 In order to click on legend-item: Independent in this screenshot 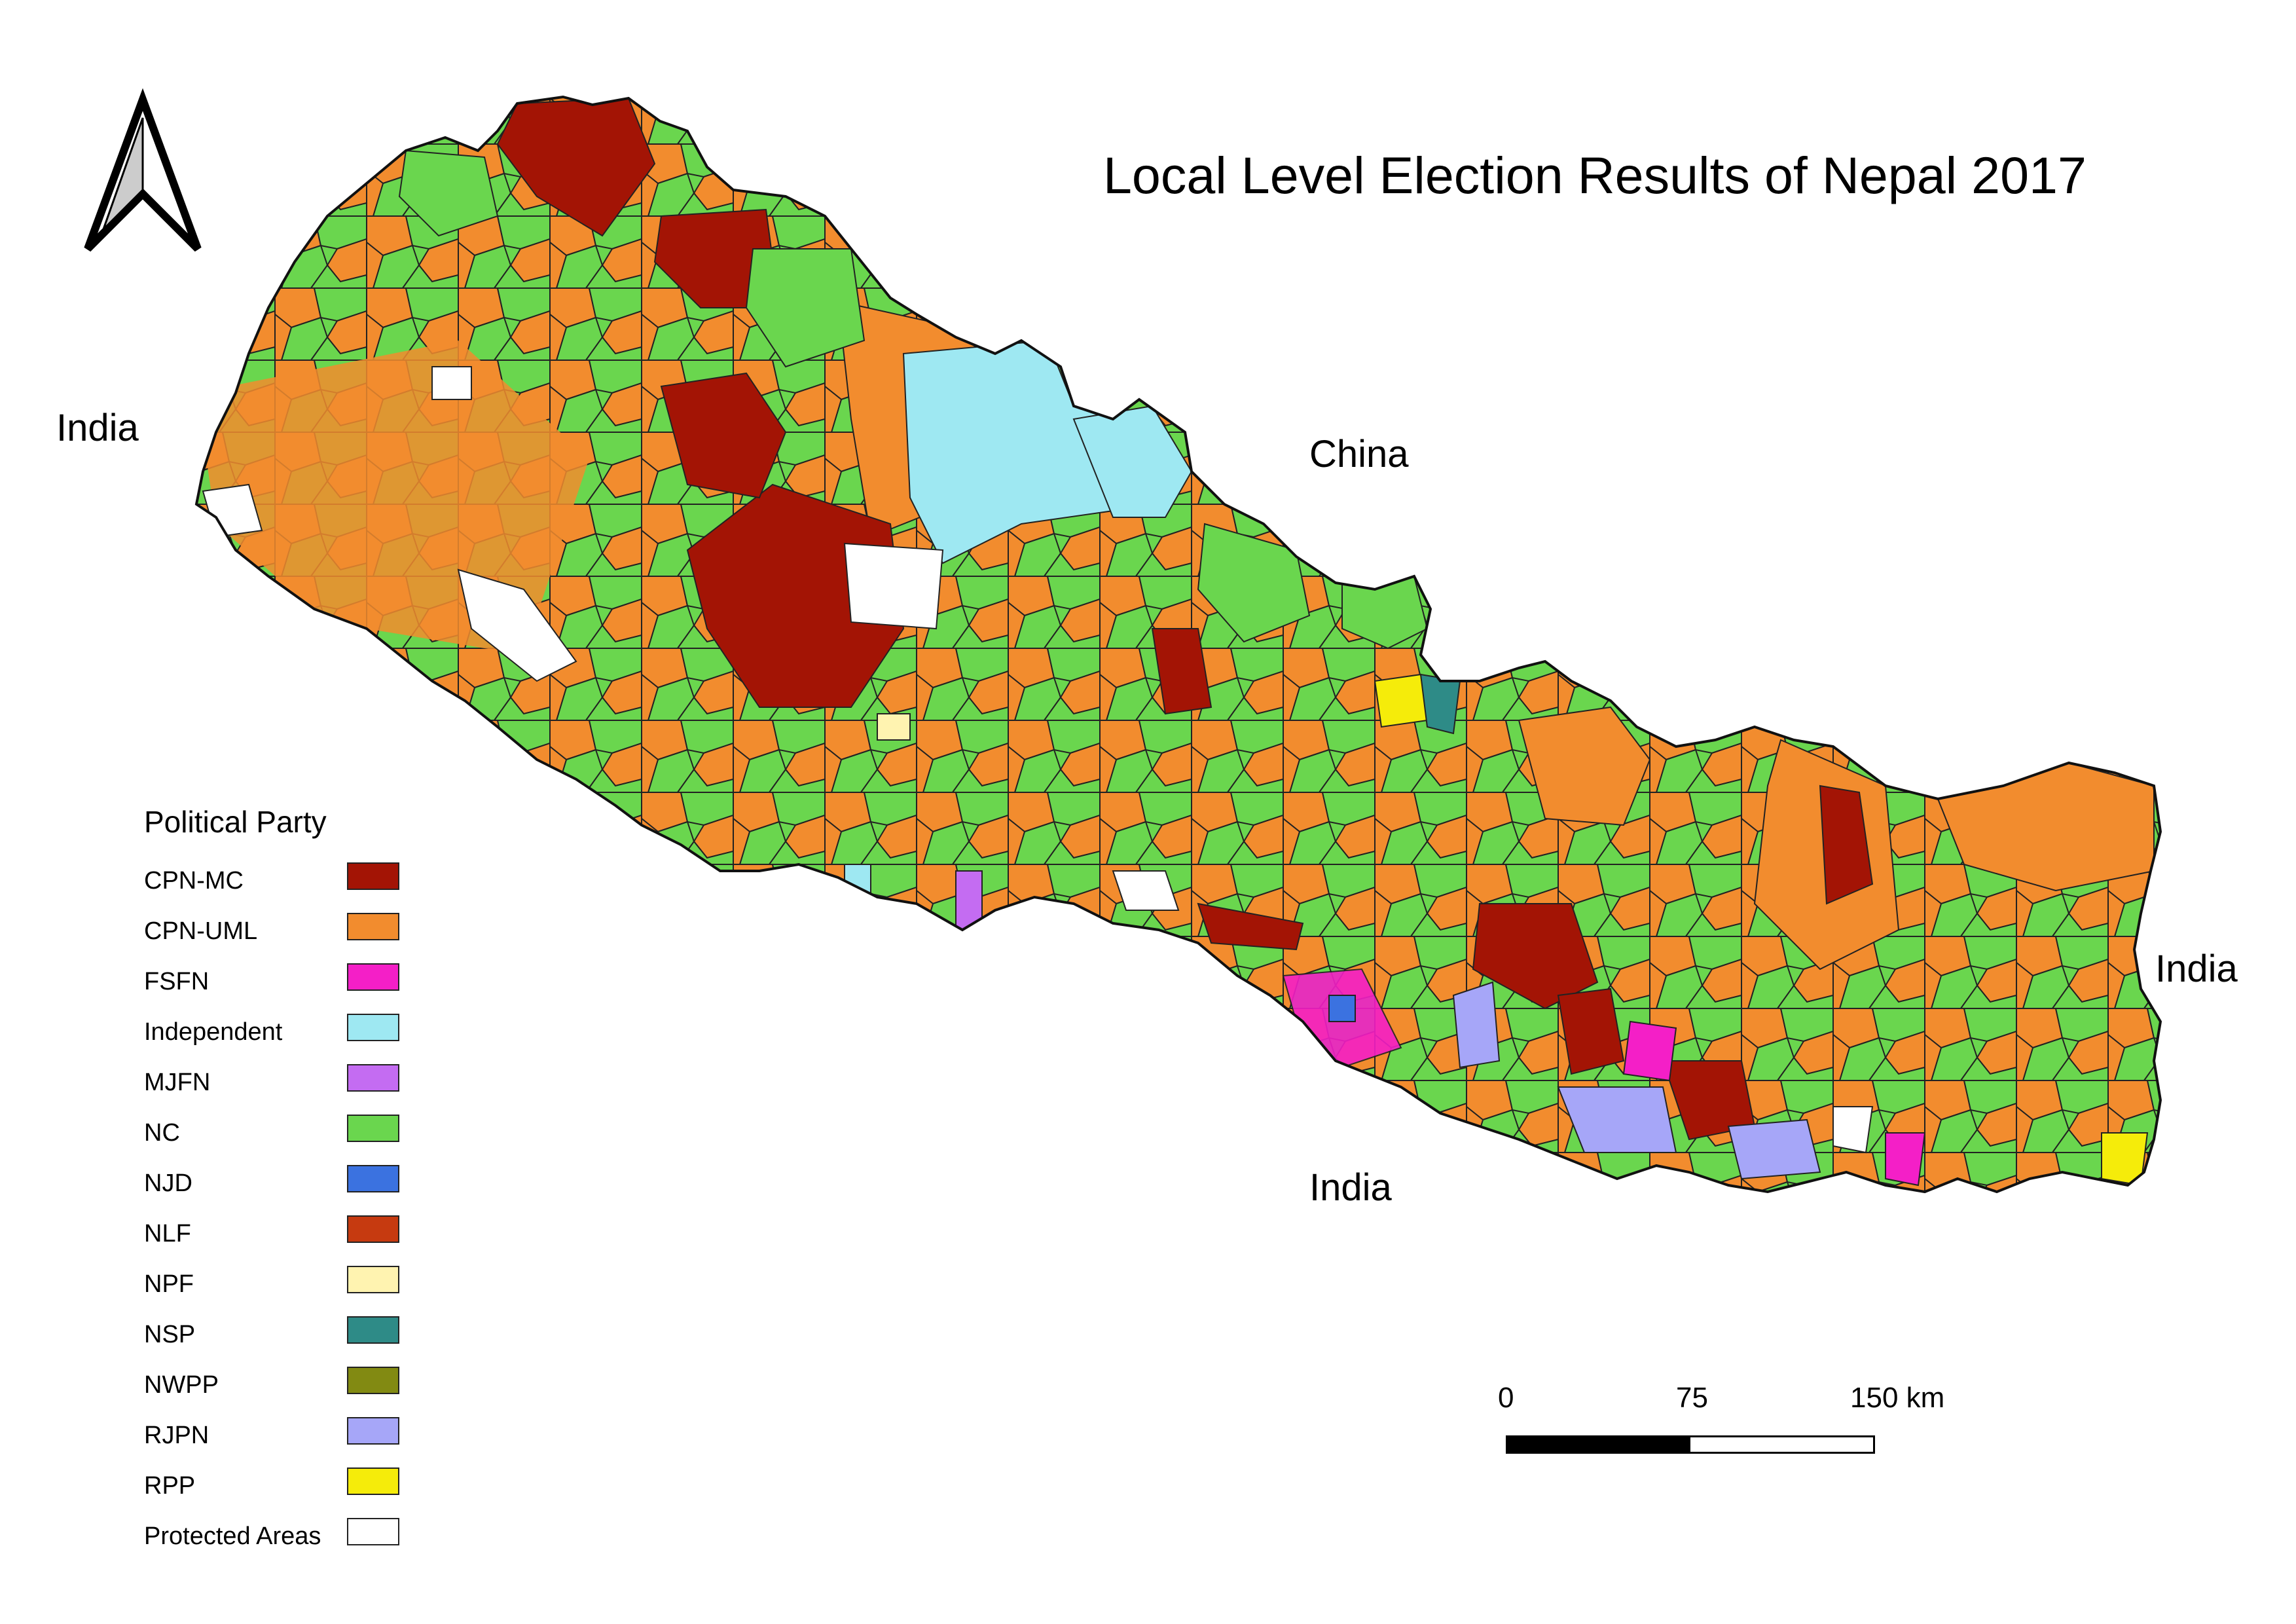, I will do `click(281, 1035)`.